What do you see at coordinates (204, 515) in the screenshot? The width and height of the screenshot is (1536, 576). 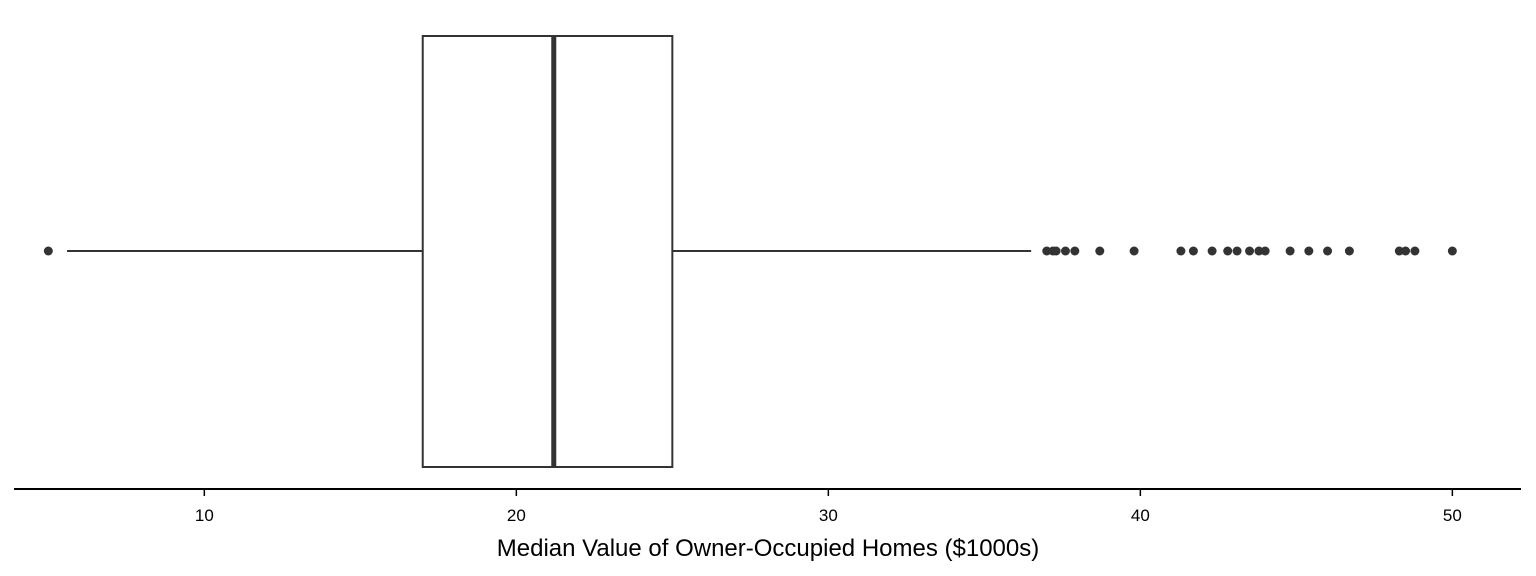 I see `x-tick-label: 10` at bounding box center [204, 515].